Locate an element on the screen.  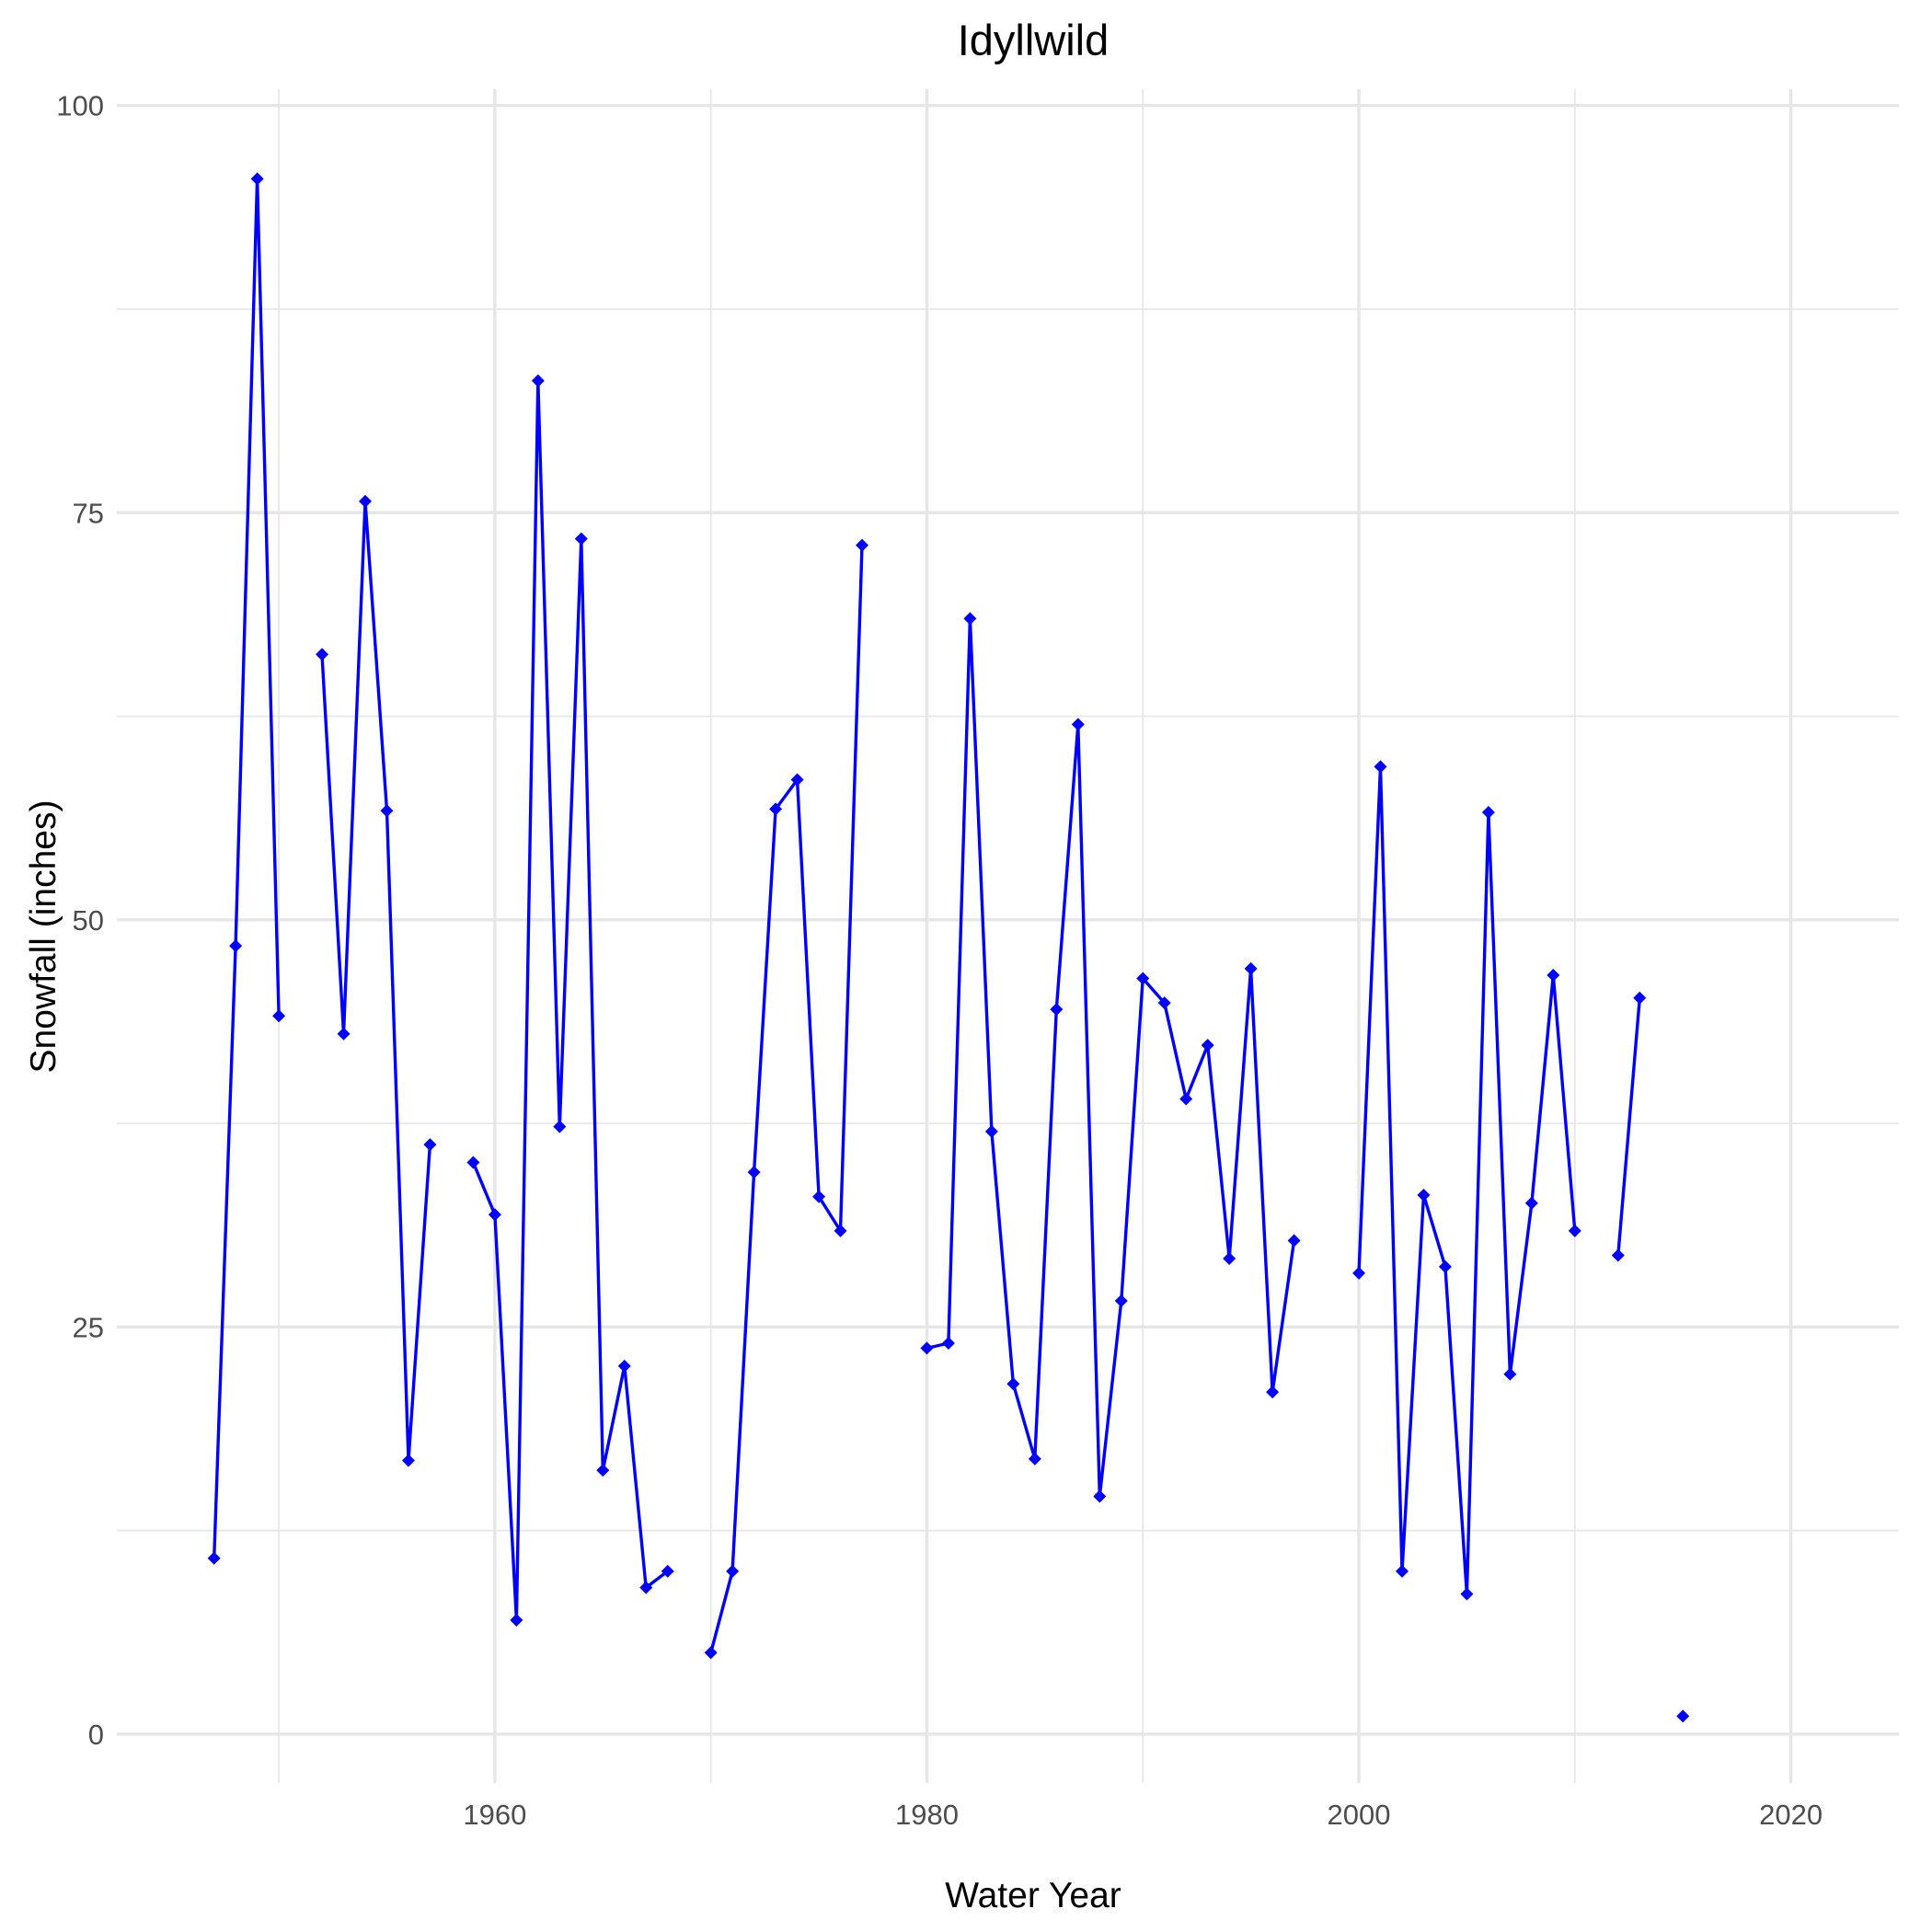
y-tick-label: 50 is located at coordinates (88, 920).